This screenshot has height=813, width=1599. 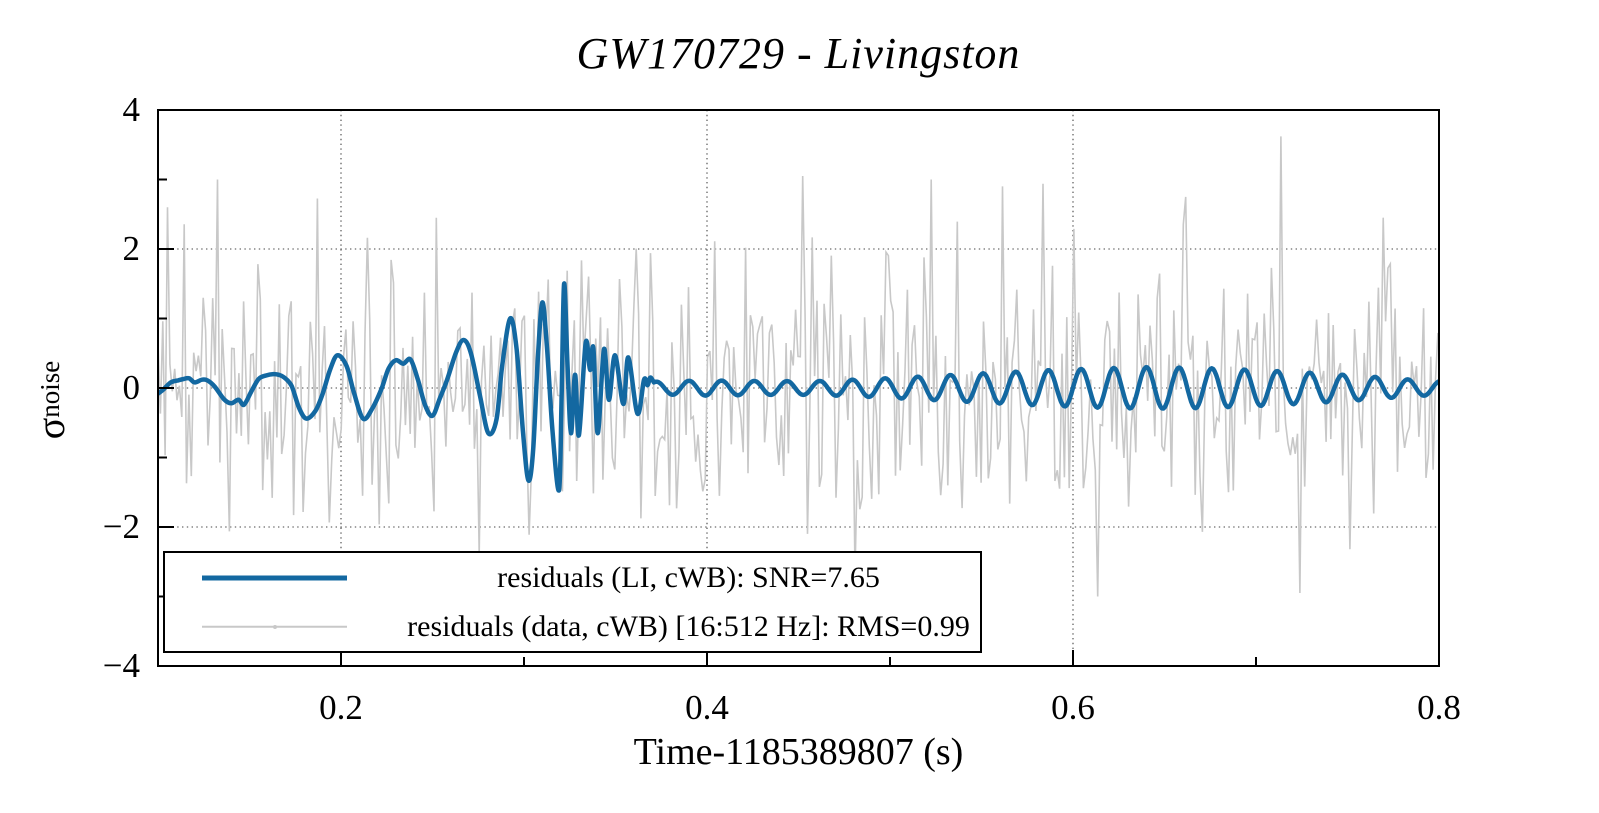 I want to click on legend-entry-li: residuals (LI, cWB): SNR=7.65, so click(x=572, y=578).